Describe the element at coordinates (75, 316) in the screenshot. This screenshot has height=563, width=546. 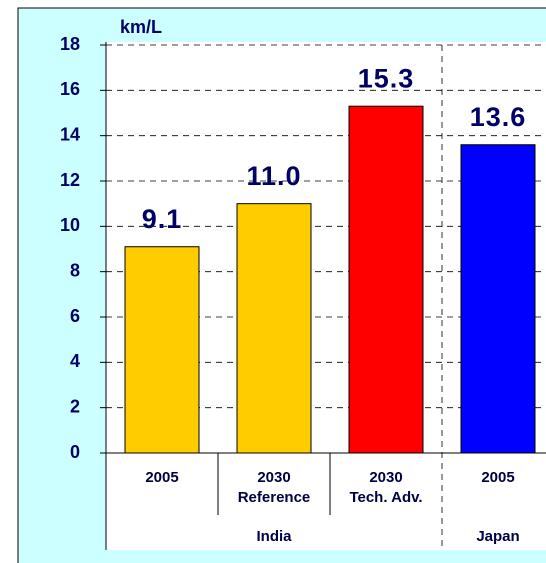
I see `y-tick-label: 6` at that location.